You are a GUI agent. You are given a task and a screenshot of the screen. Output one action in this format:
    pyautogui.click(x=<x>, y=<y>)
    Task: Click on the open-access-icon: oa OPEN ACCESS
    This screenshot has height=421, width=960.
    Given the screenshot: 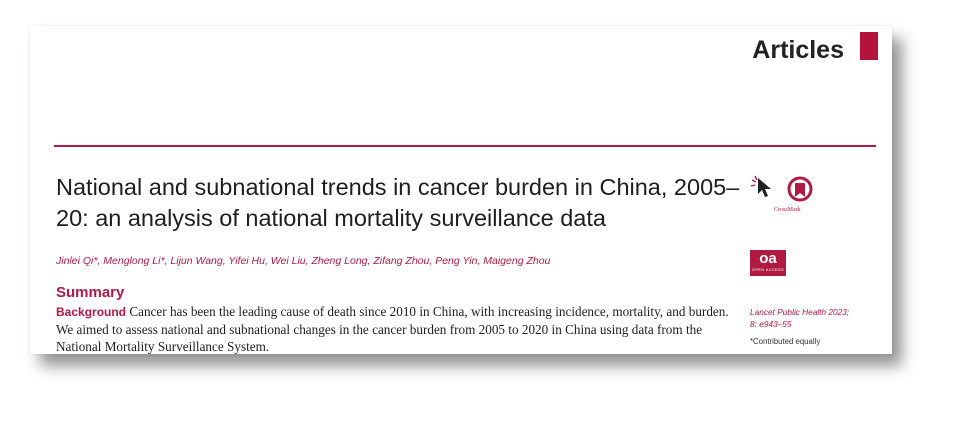 What is the action you would take?
    pyautogui.click(x=768, y=263)
    